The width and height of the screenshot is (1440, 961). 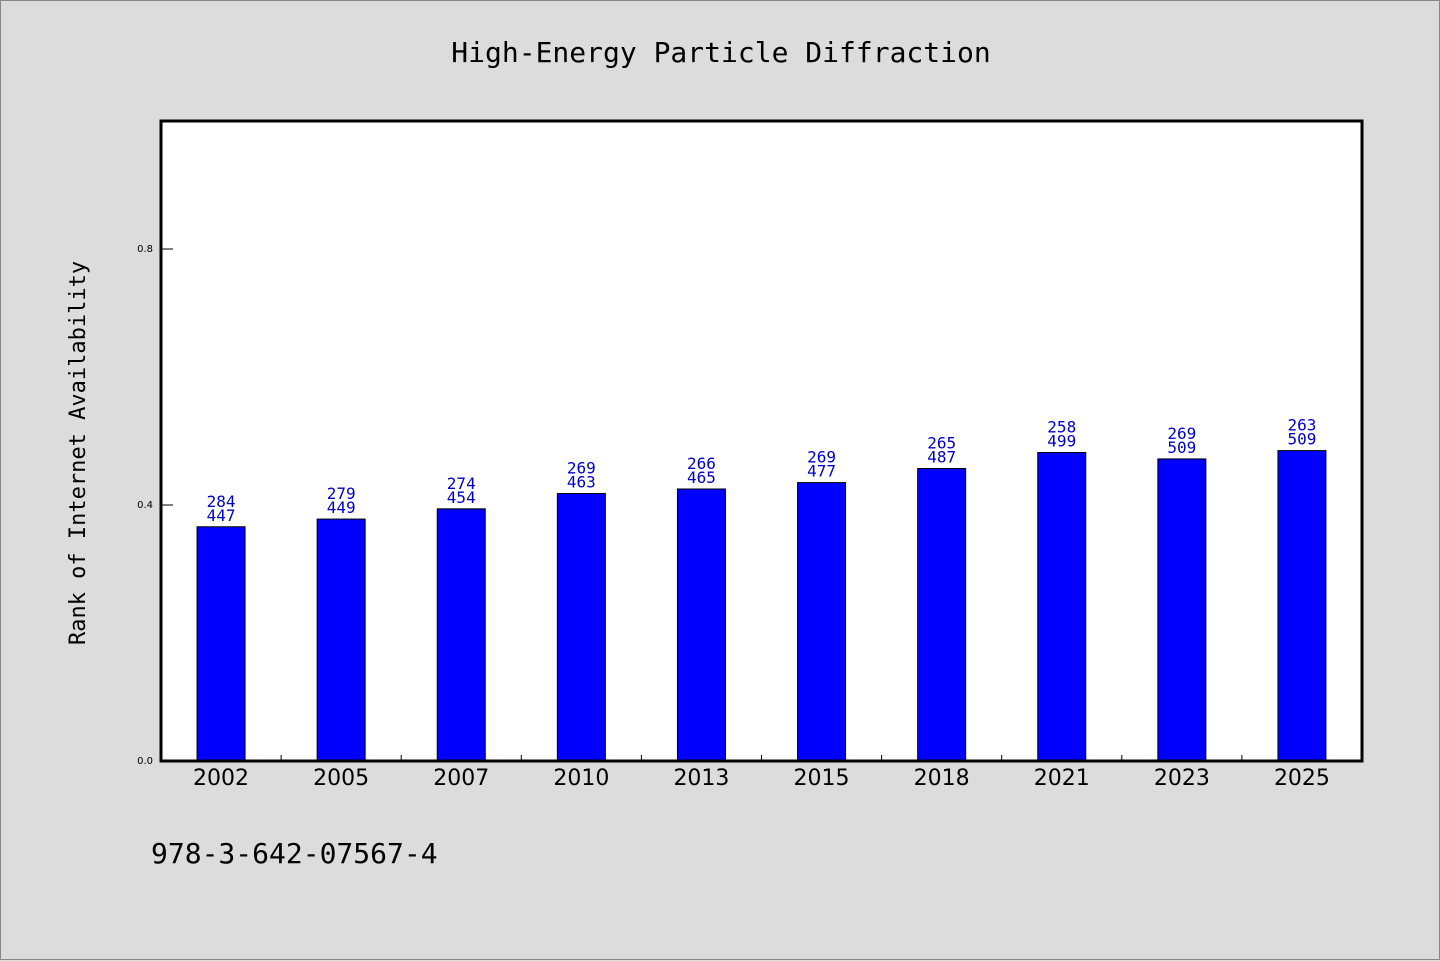 What do you see at coordinates (1061, 427) in the screenshot?
I see `data-label-top: 258` at bounding box center [1061, 427].